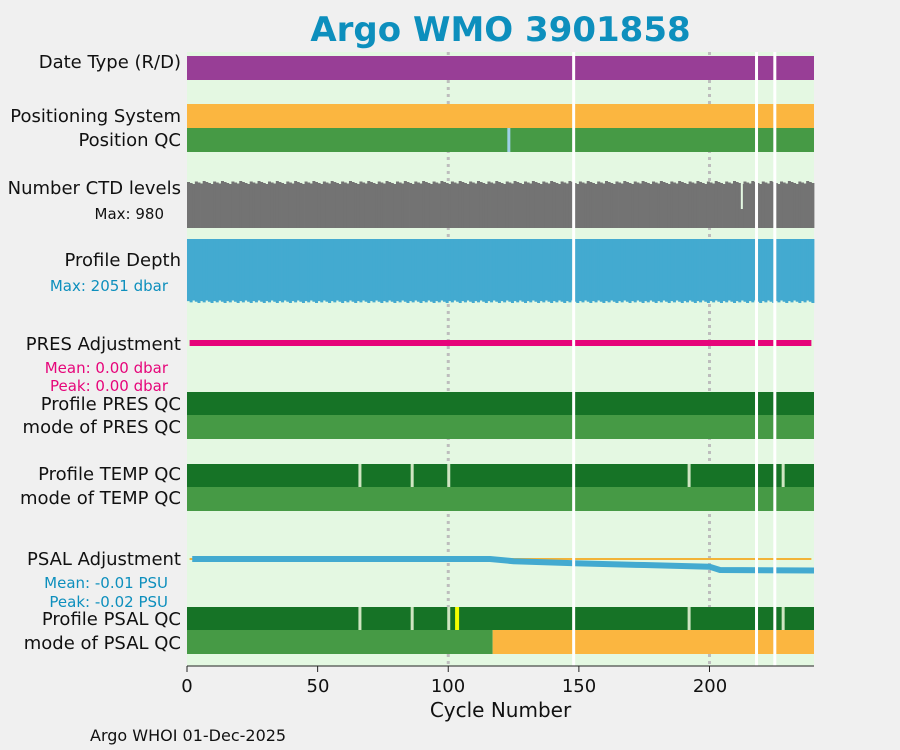 Image resolution: width=900 pixels, height=750 pixels. Describe the element at coordinates (122, 260) in the screenshot. I see `row-label-profile-depth: Profile Depth` at that location.